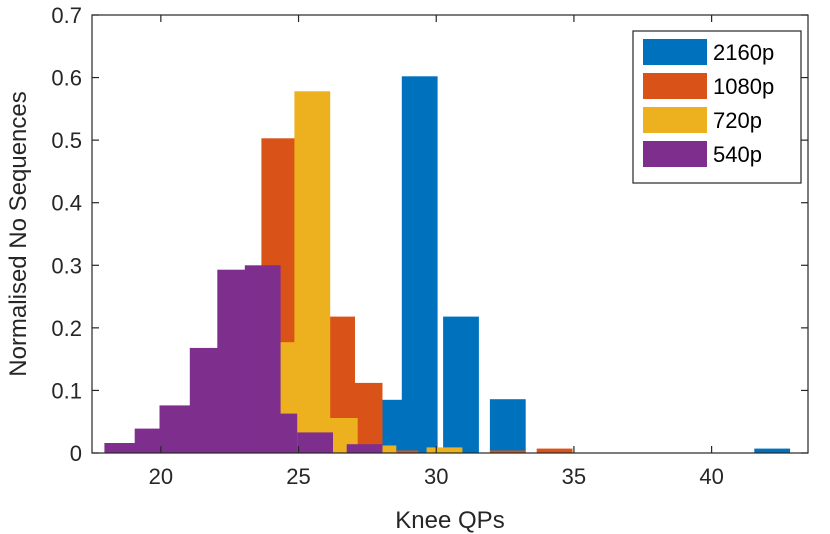  Describe the element at coordinates (449, 520) in the screenshot. I see `x-axis-label: Knee QPs` at that location.